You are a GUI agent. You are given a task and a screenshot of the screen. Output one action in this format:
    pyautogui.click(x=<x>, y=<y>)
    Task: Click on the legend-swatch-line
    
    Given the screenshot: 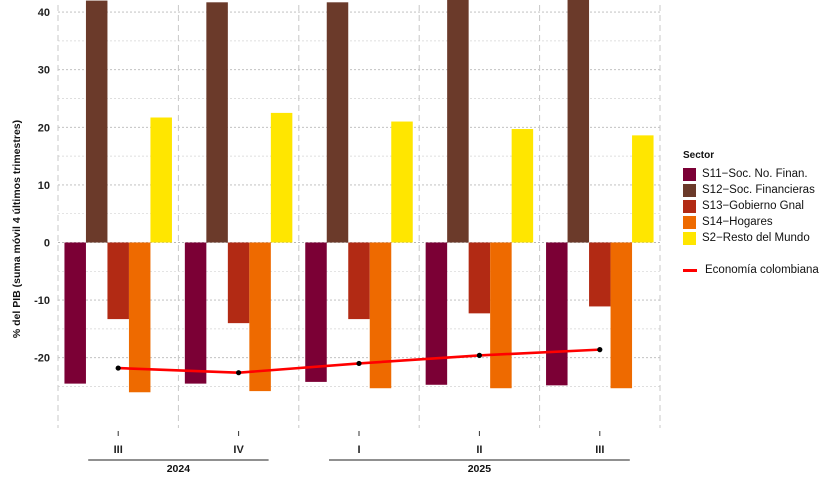 What is the action you would take?
    pyautogui.click(x=690, y=270)
    